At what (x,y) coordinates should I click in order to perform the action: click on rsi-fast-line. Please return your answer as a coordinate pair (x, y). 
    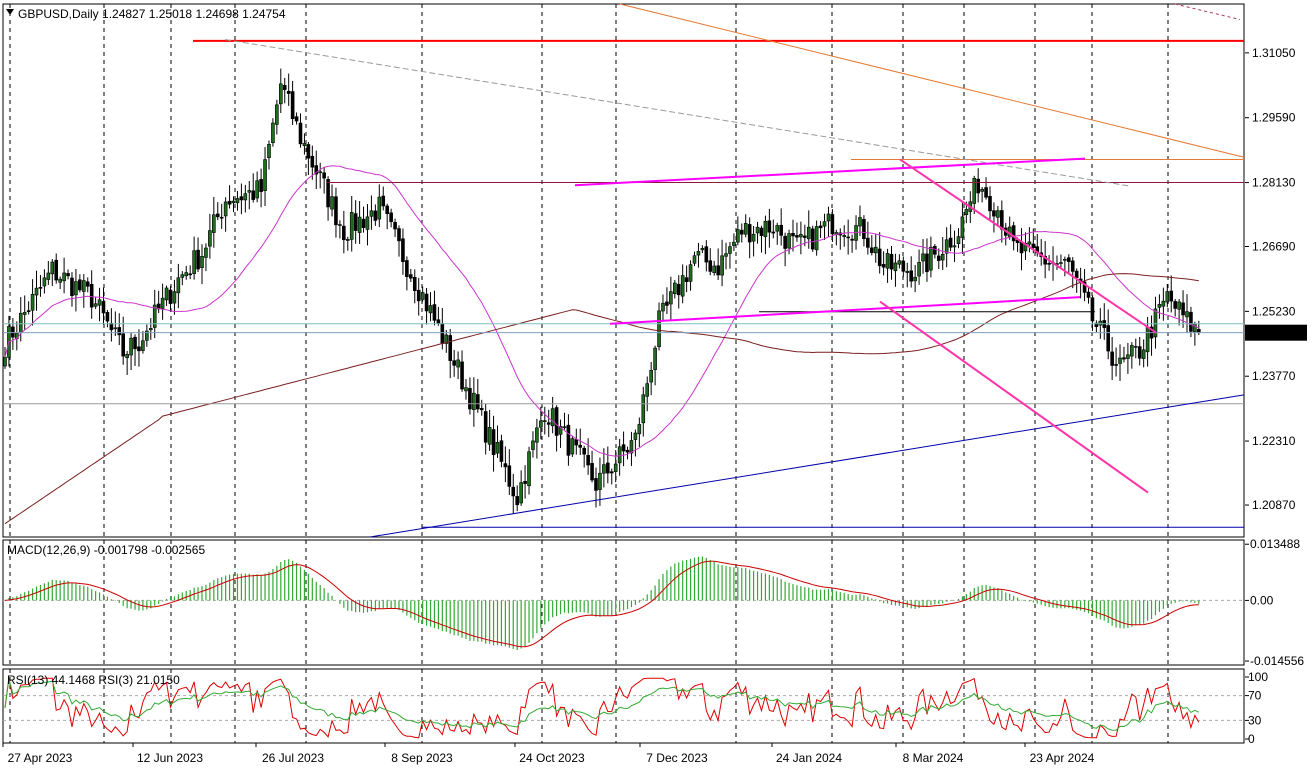
    Looking at the image, I should click on (602, 708).